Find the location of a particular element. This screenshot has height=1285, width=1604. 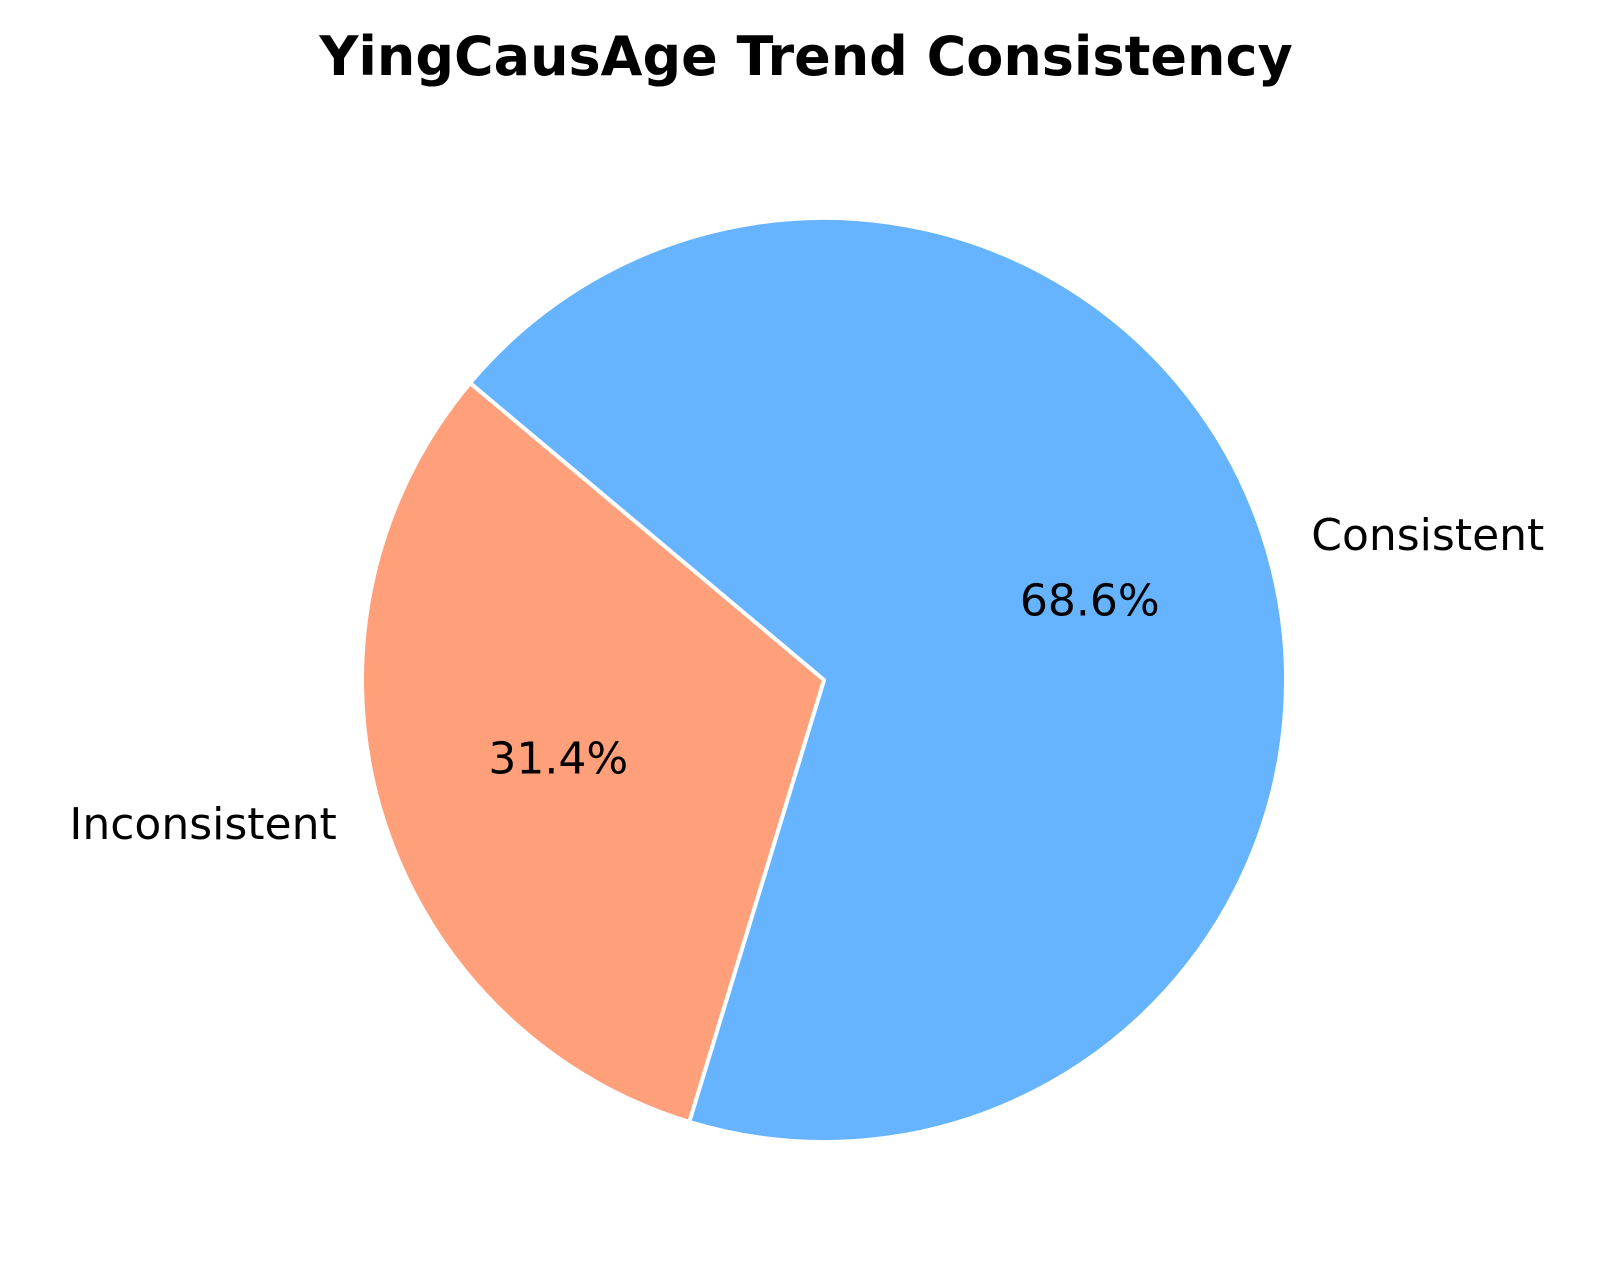

percent-label-consistent: 68.6% is located at coordinates (1090, 601).